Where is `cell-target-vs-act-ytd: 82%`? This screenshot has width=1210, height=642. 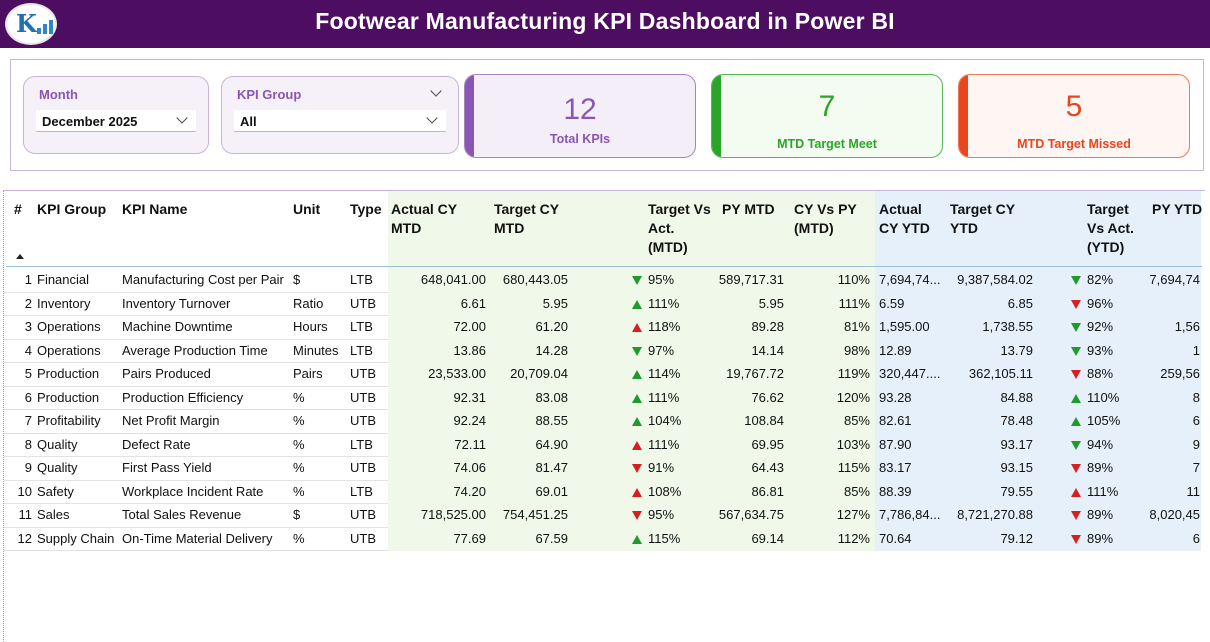
cell-target-vs-act-ytd: 82% is located at coordinates (1100, 279).